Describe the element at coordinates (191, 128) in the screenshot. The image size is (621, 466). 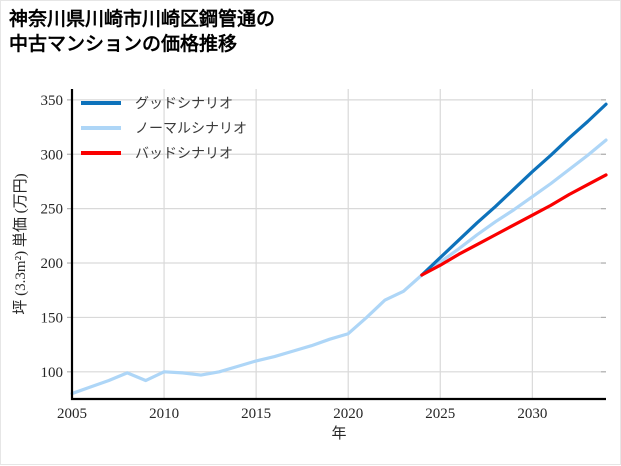
I see `legend-label: ノーマルシナリオ` at that location.